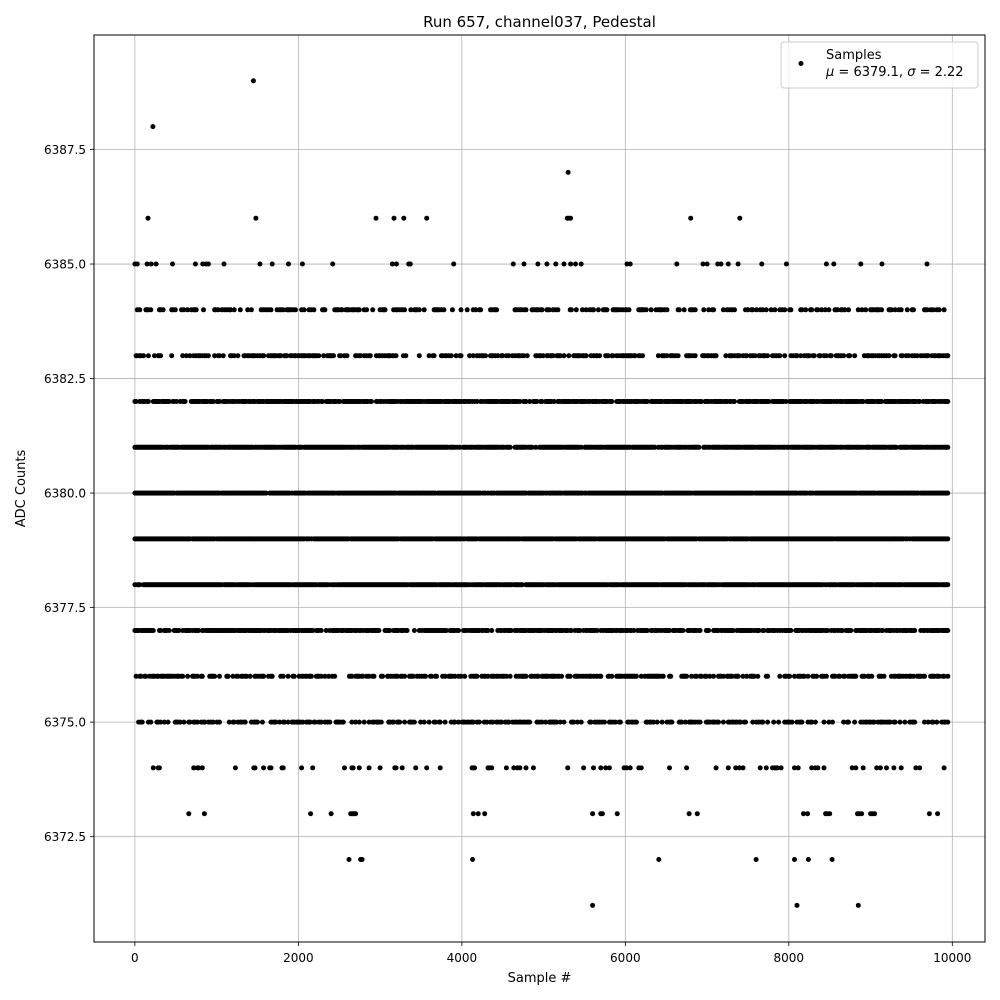 The image size is (1000, 1000). What do you see at coordinates (551, 953) in the screenshot?
I see `x-axis-ticks: 0 2000 4000 6000 8000 10000` at bounding box center [551, 953].